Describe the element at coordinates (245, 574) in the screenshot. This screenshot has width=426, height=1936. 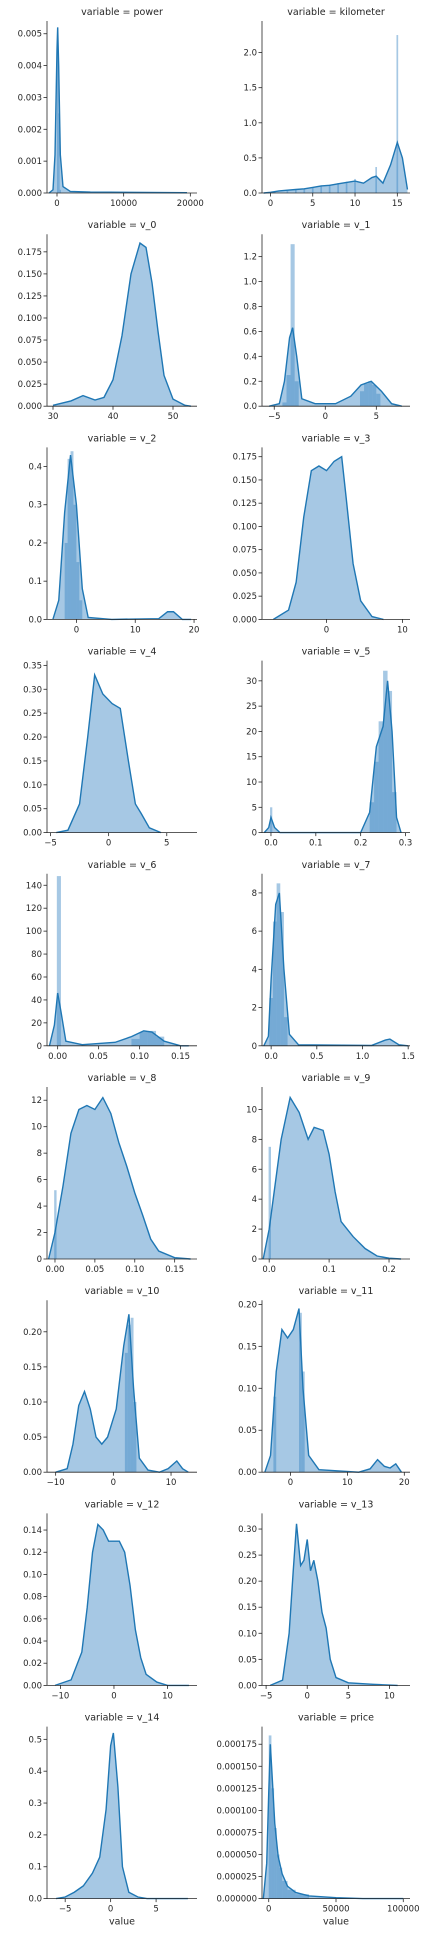
I see `y-tick-label: 0.050` at that location.